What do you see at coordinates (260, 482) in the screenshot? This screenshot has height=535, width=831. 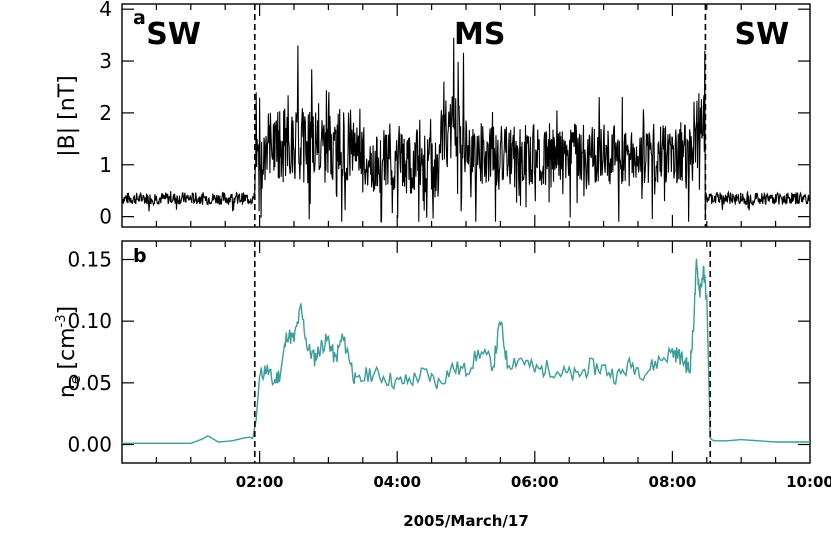 I see `x-tick-label: 02:00` at bounding box center [260, 482].